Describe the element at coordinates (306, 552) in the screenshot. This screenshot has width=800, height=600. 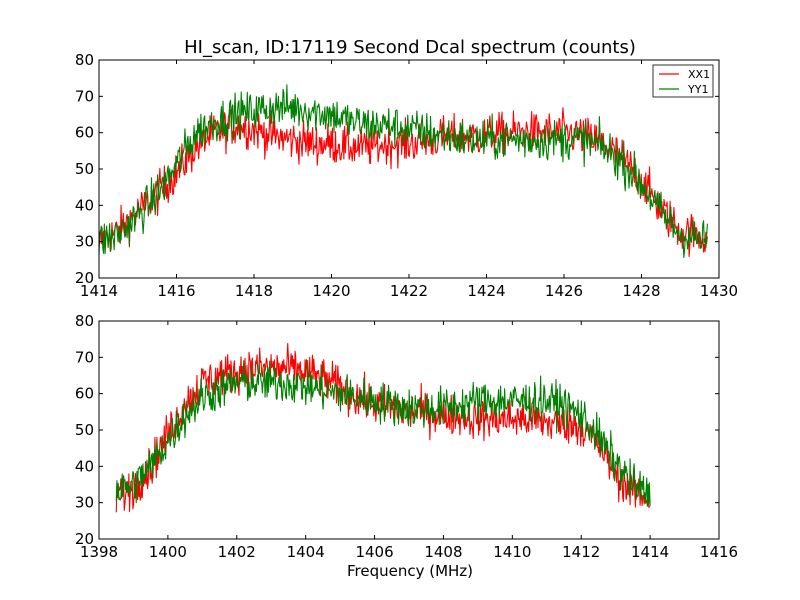
I see `x-tick-label: 1404` at that location.